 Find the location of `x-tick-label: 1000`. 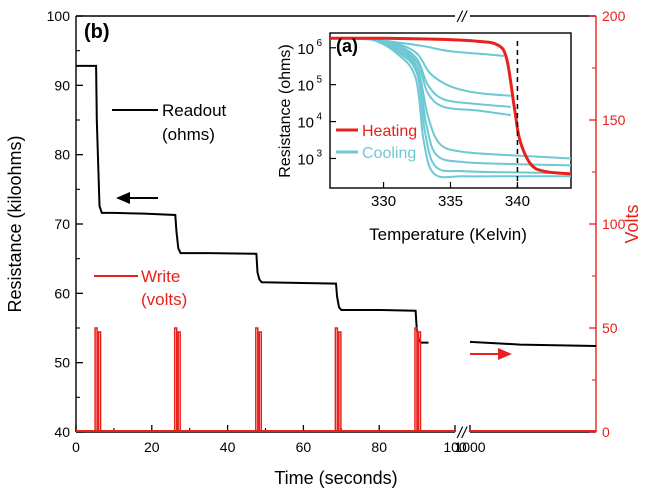

x-tick-label: 1000 is located at coordinates (469, 447).